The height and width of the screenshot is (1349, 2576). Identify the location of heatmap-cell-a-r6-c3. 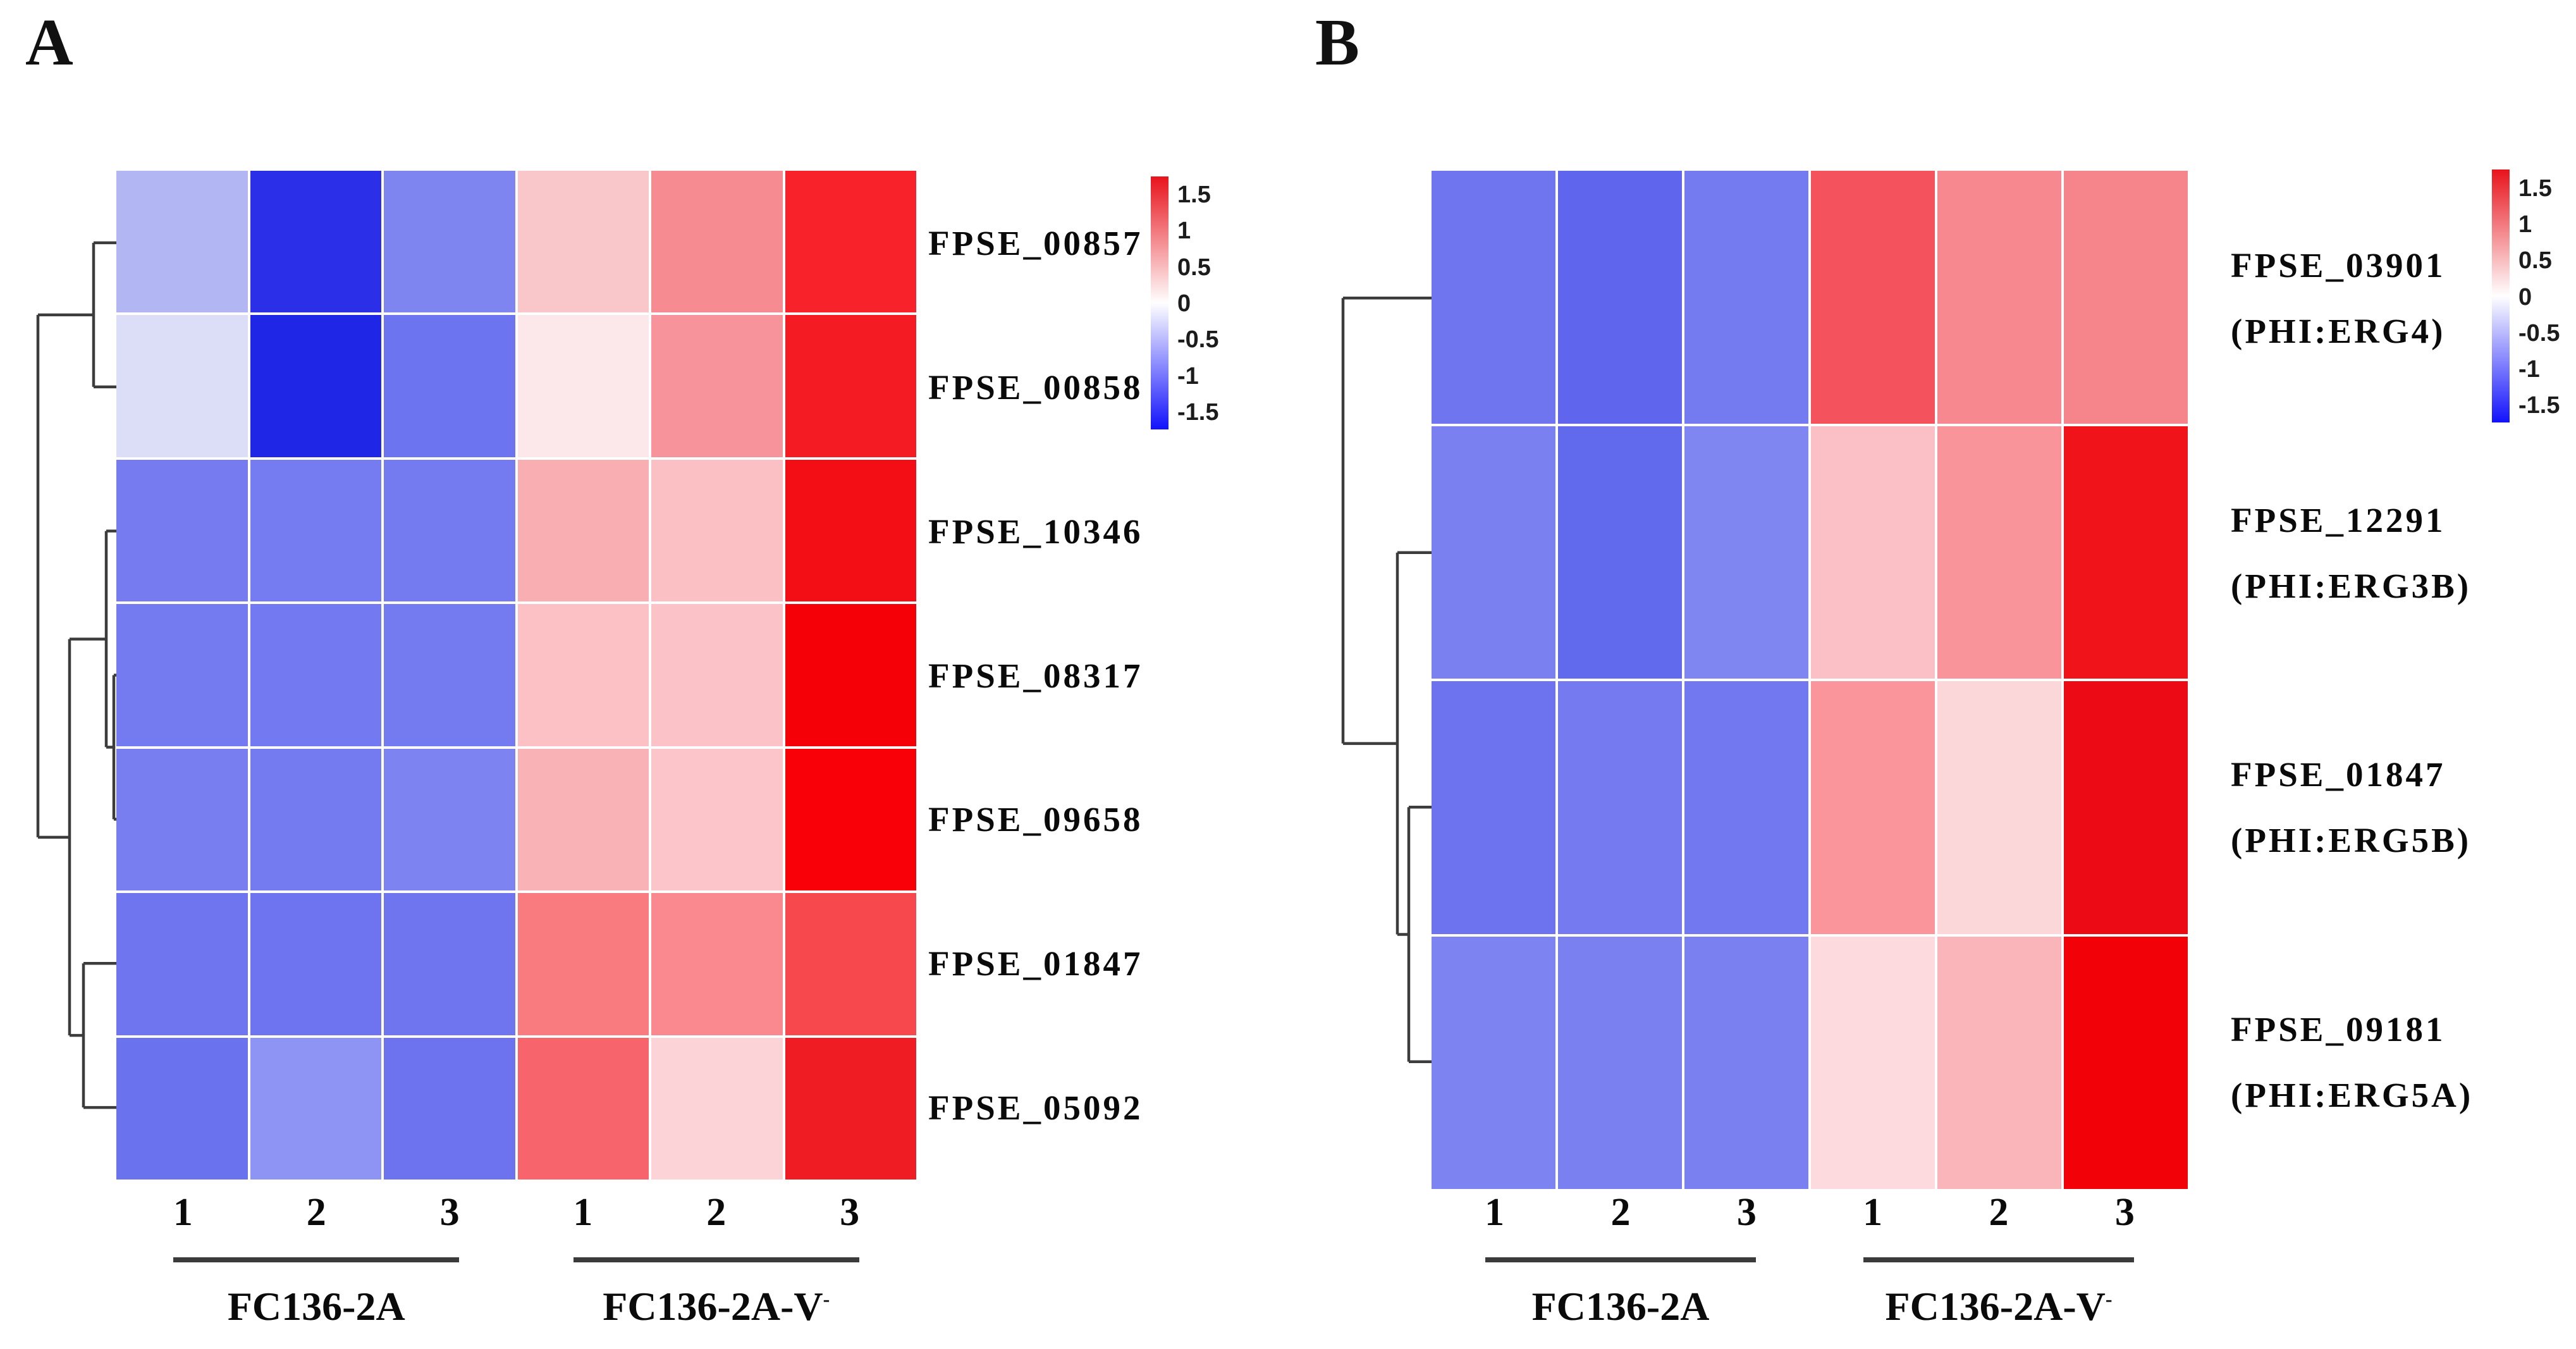
(449, 964).